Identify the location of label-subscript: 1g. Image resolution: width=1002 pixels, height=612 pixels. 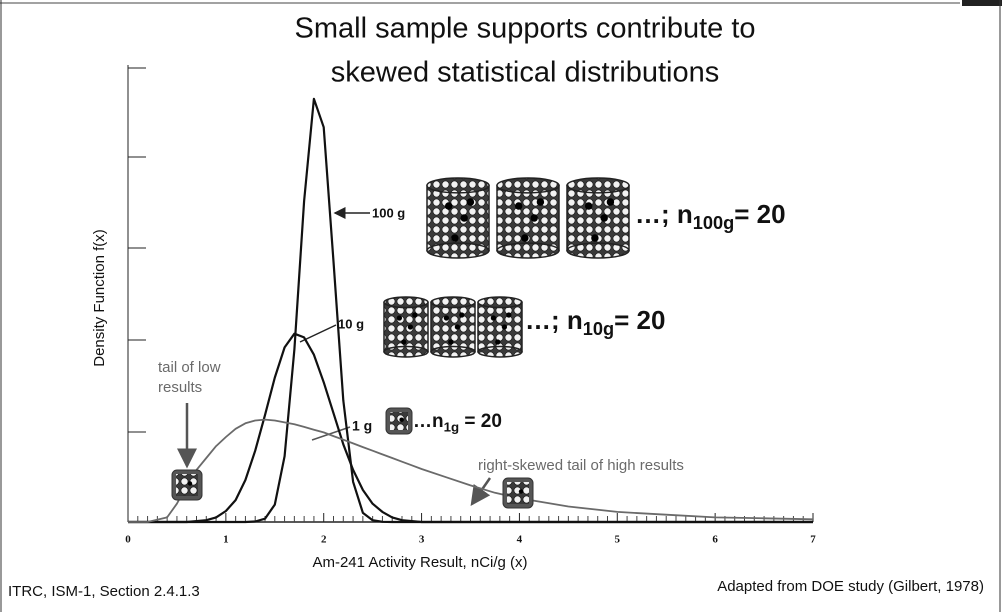
(452, 426).